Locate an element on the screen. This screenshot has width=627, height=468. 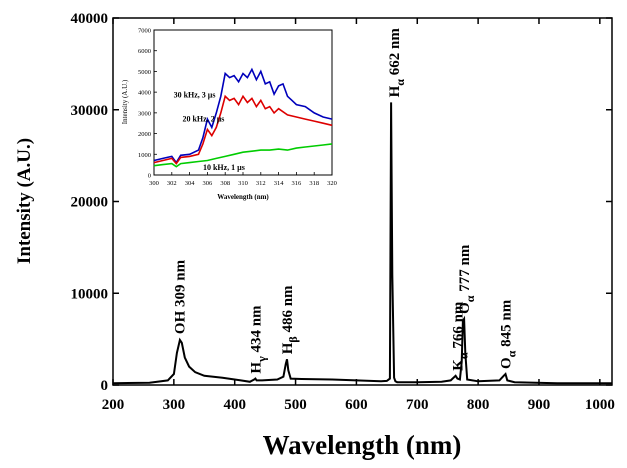
peak-label: OH 309 nm is located at coordinates (180, 296).